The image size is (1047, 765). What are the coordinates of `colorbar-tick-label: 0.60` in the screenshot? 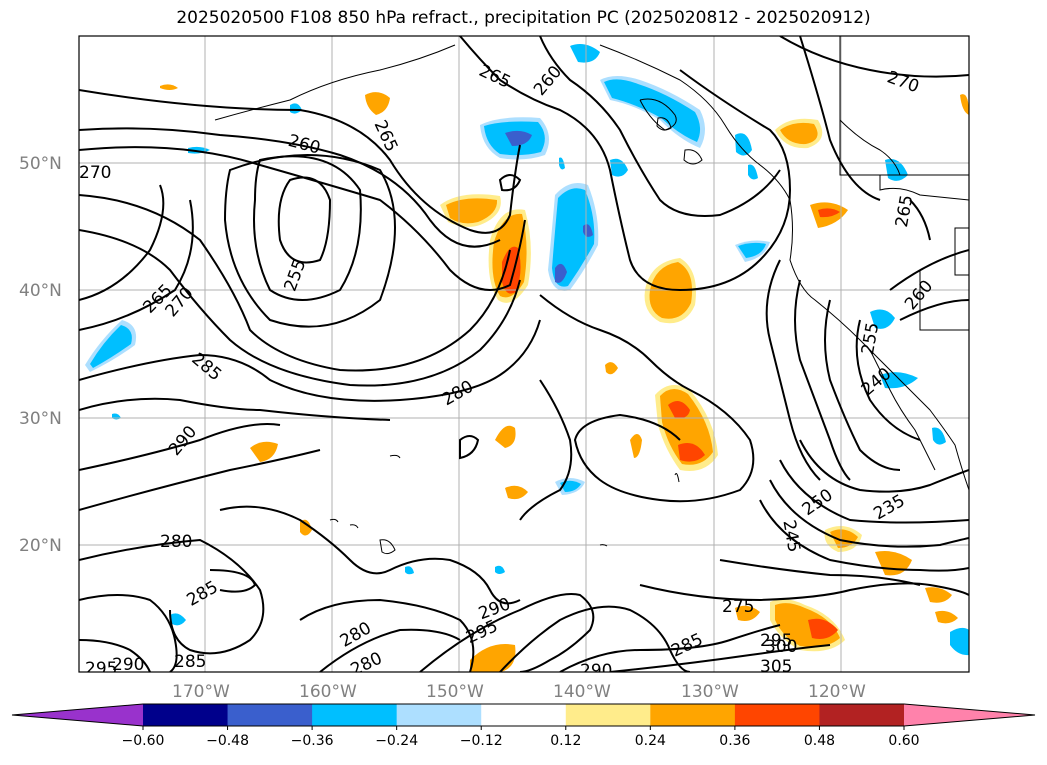 It's located at (903, 741).